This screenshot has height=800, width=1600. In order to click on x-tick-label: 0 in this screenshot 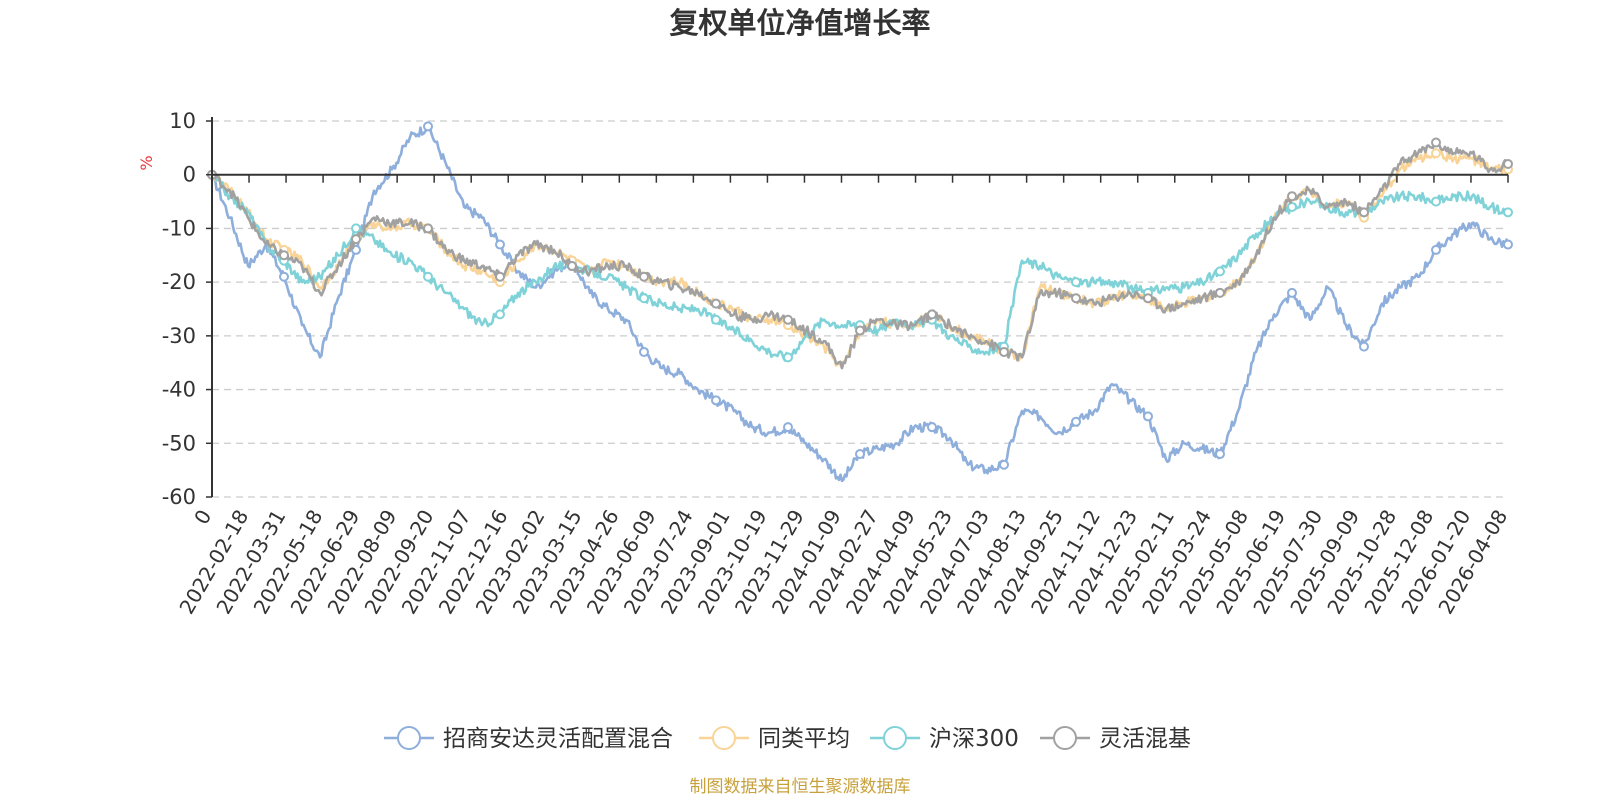, I will do `click(202, 517)`.